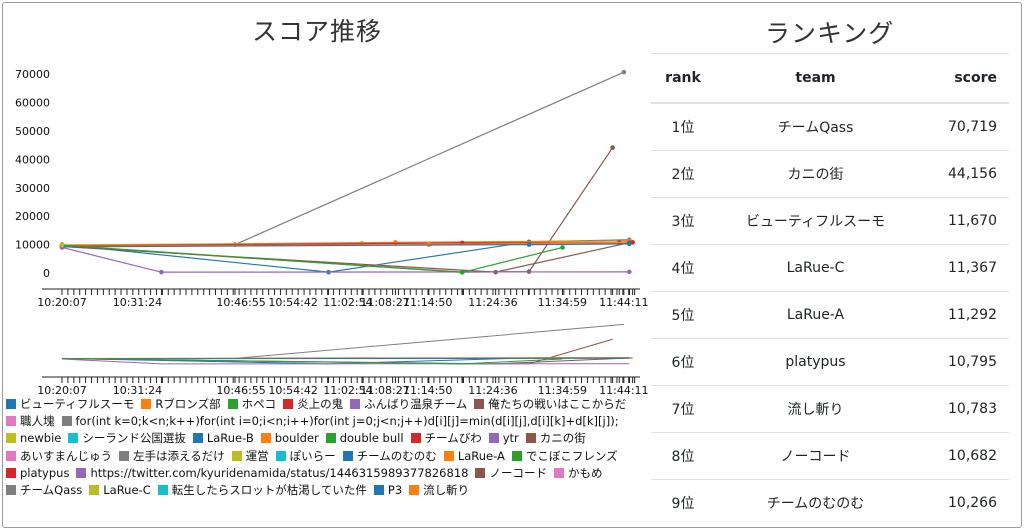  I want to click on legend-label: チームびわ, so click(453, 438).